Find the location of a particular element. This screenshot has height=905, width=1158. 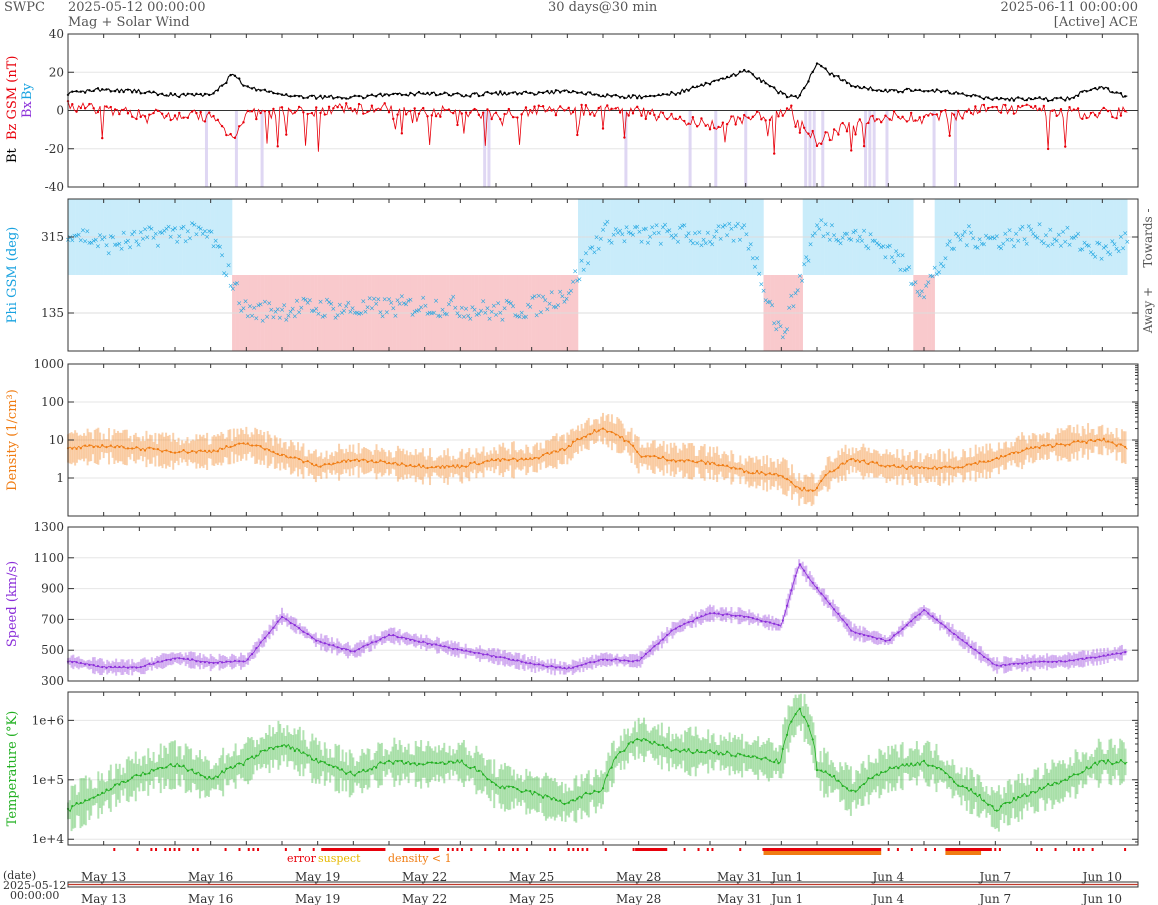

x-tick-label: May 22 is located at coordinates (424, 877).